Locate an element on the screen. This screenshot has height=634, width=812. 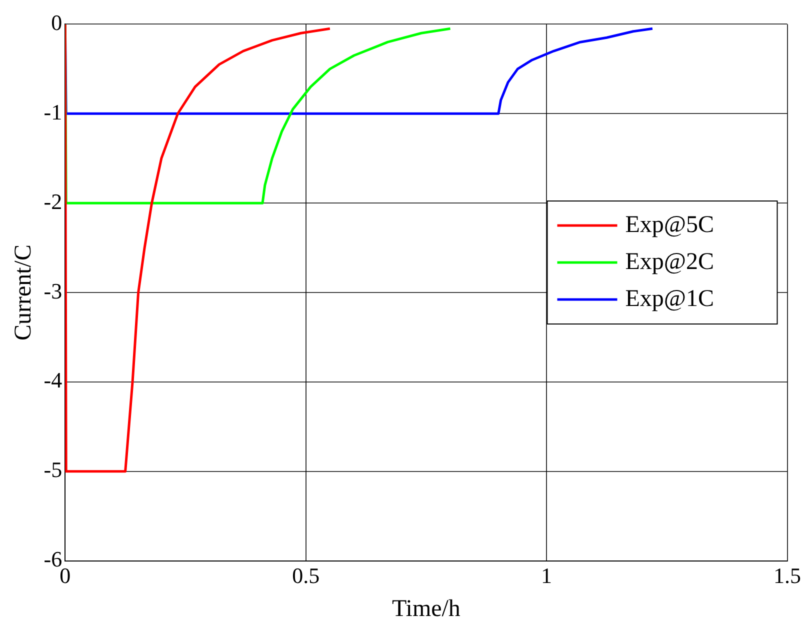
y-tick-label: -3 is located at coordinates (53, 291).